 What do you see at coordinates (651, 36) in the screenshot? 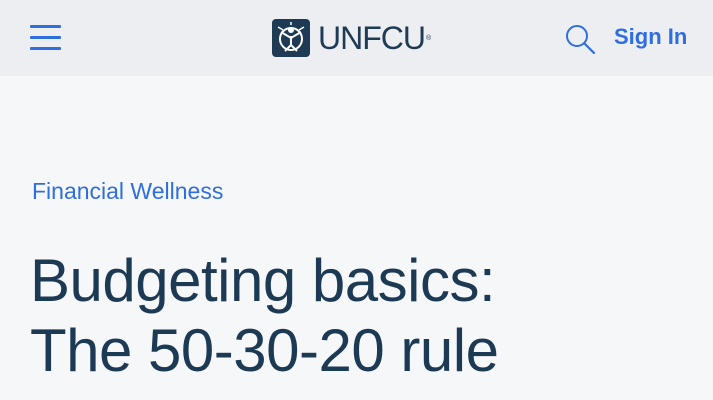
I see `sign-in-link: Sign In` at bounding box center [651, 36].